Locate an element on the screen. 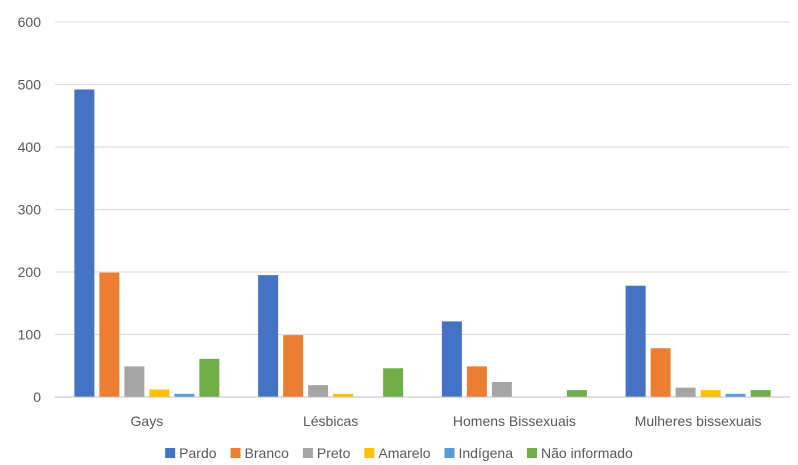 Image resolution: width=798 pixels, height=465 pixels. legend-label: Indígena is located at coordinates (486, 453).